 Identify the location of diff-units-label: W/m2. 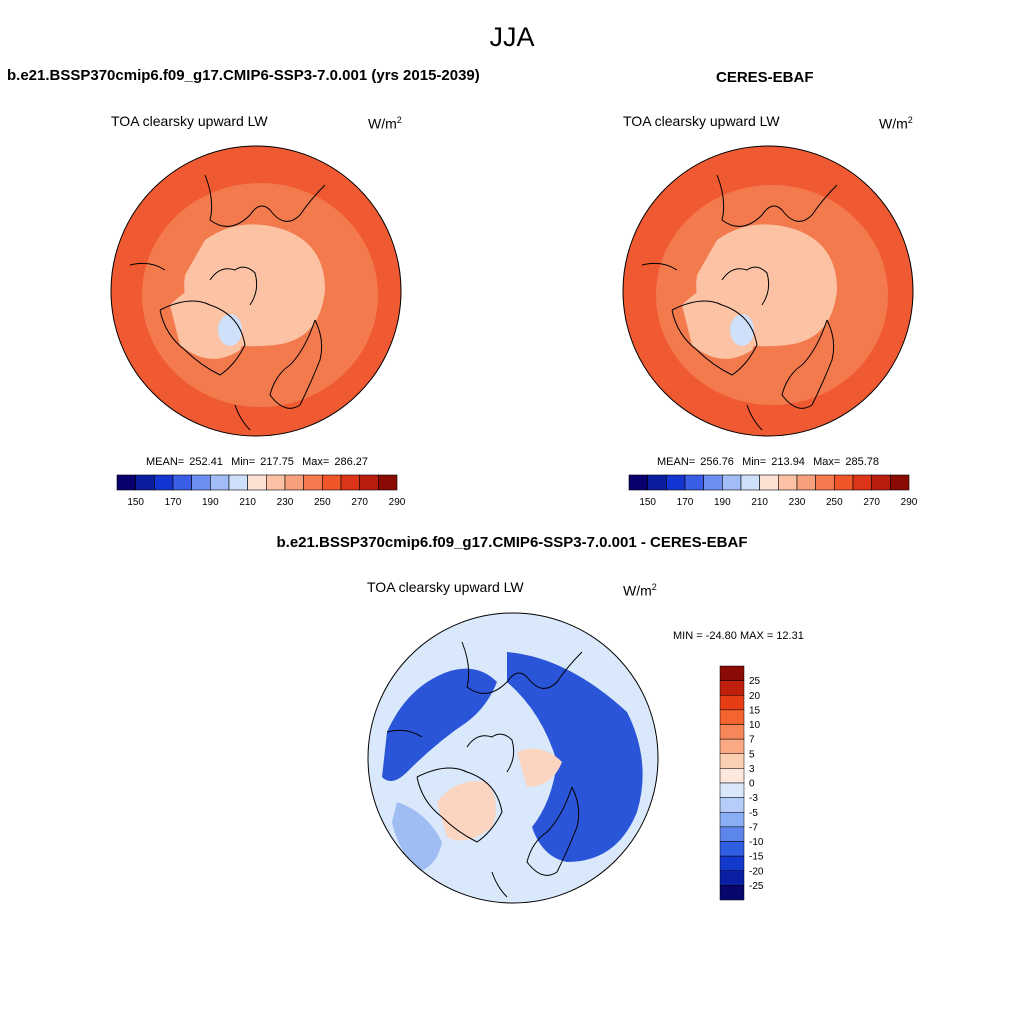
(640, 590).